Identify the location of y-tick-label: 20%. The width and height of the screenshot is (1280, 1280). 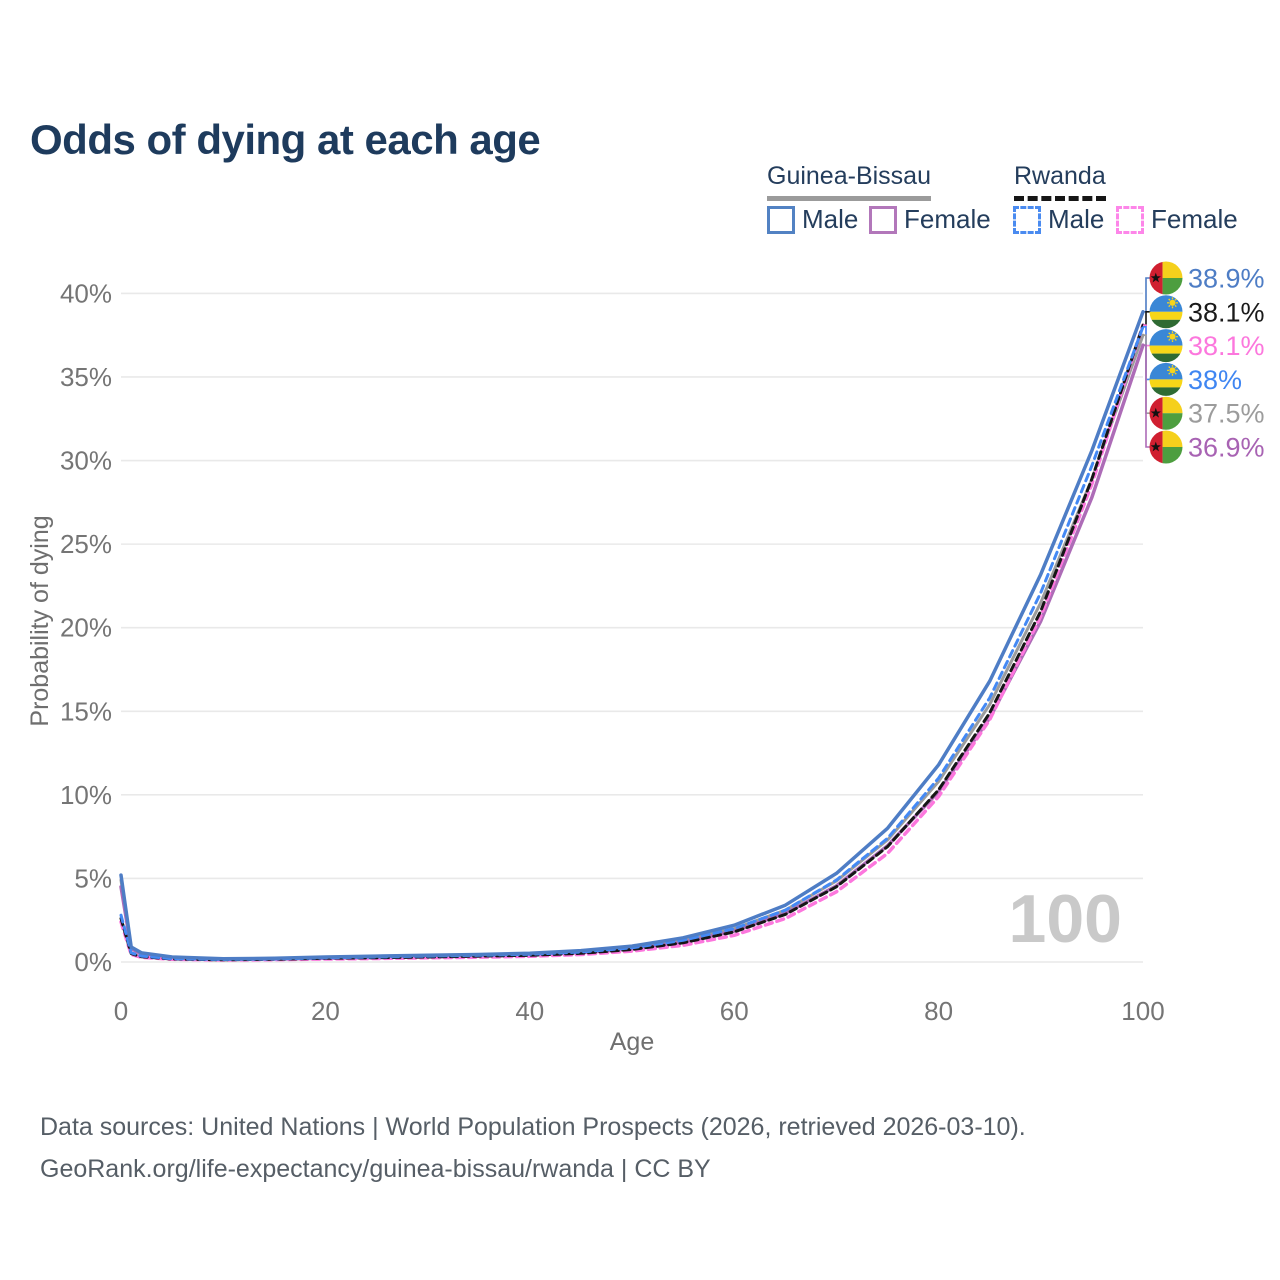
(86, 628).